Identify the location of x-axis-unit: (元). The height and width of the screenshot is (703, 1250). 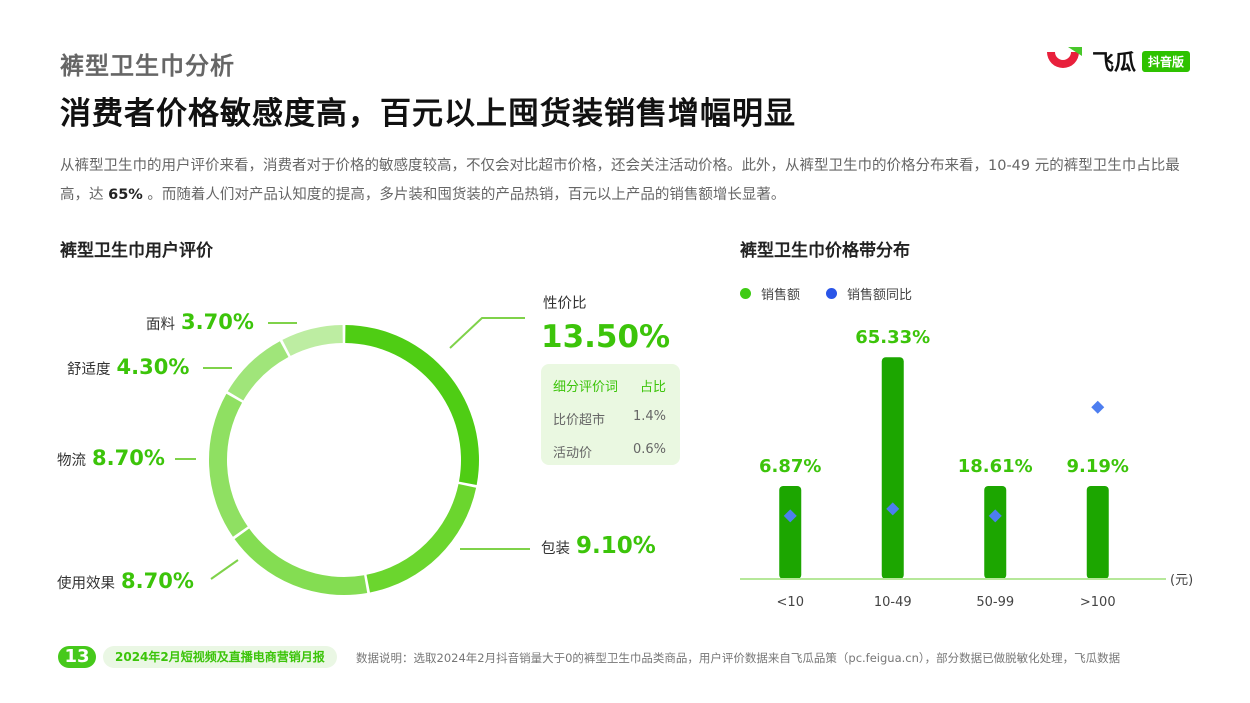
(1181, 580).